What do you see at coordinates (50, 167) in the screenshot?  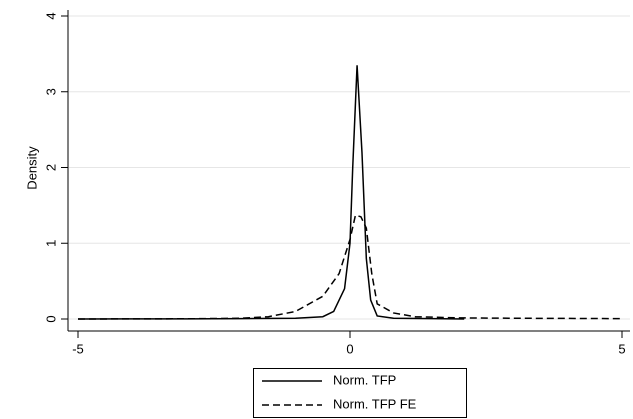 I see `y-tick-label: 2` at bounding box center [50, 167].